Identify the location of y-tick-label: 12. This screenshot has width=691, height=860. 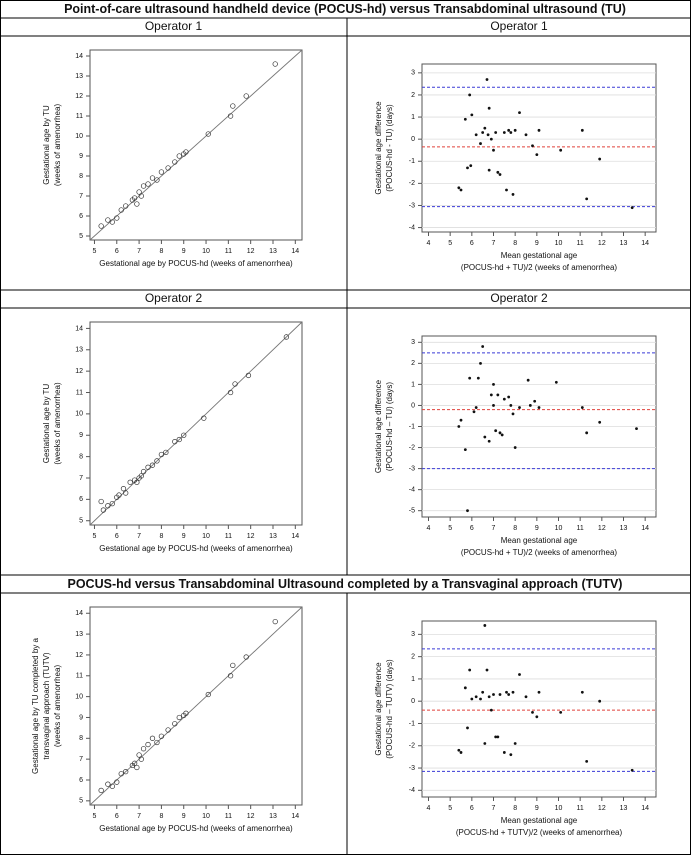
(79, 96).